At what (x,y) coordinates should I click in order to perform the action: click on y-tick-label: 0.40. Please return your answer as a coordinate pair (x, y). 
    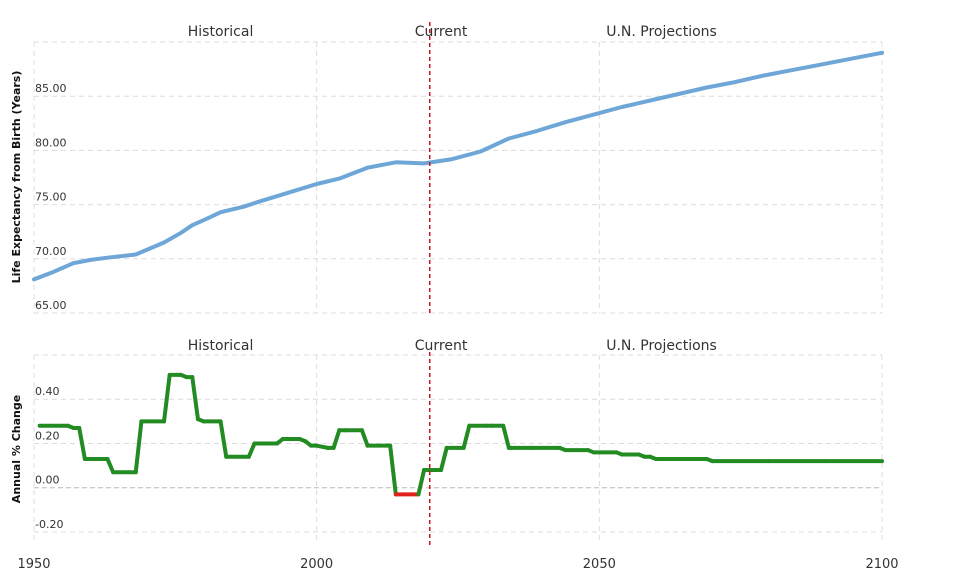
    Looking at the image, I should click on (47, 391).